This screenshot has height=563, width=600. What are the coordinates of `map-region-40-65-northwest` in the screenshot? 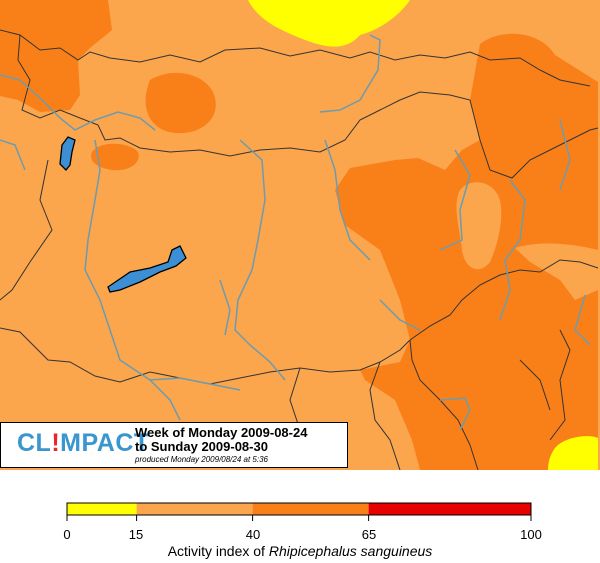 It's located at (56, 56).